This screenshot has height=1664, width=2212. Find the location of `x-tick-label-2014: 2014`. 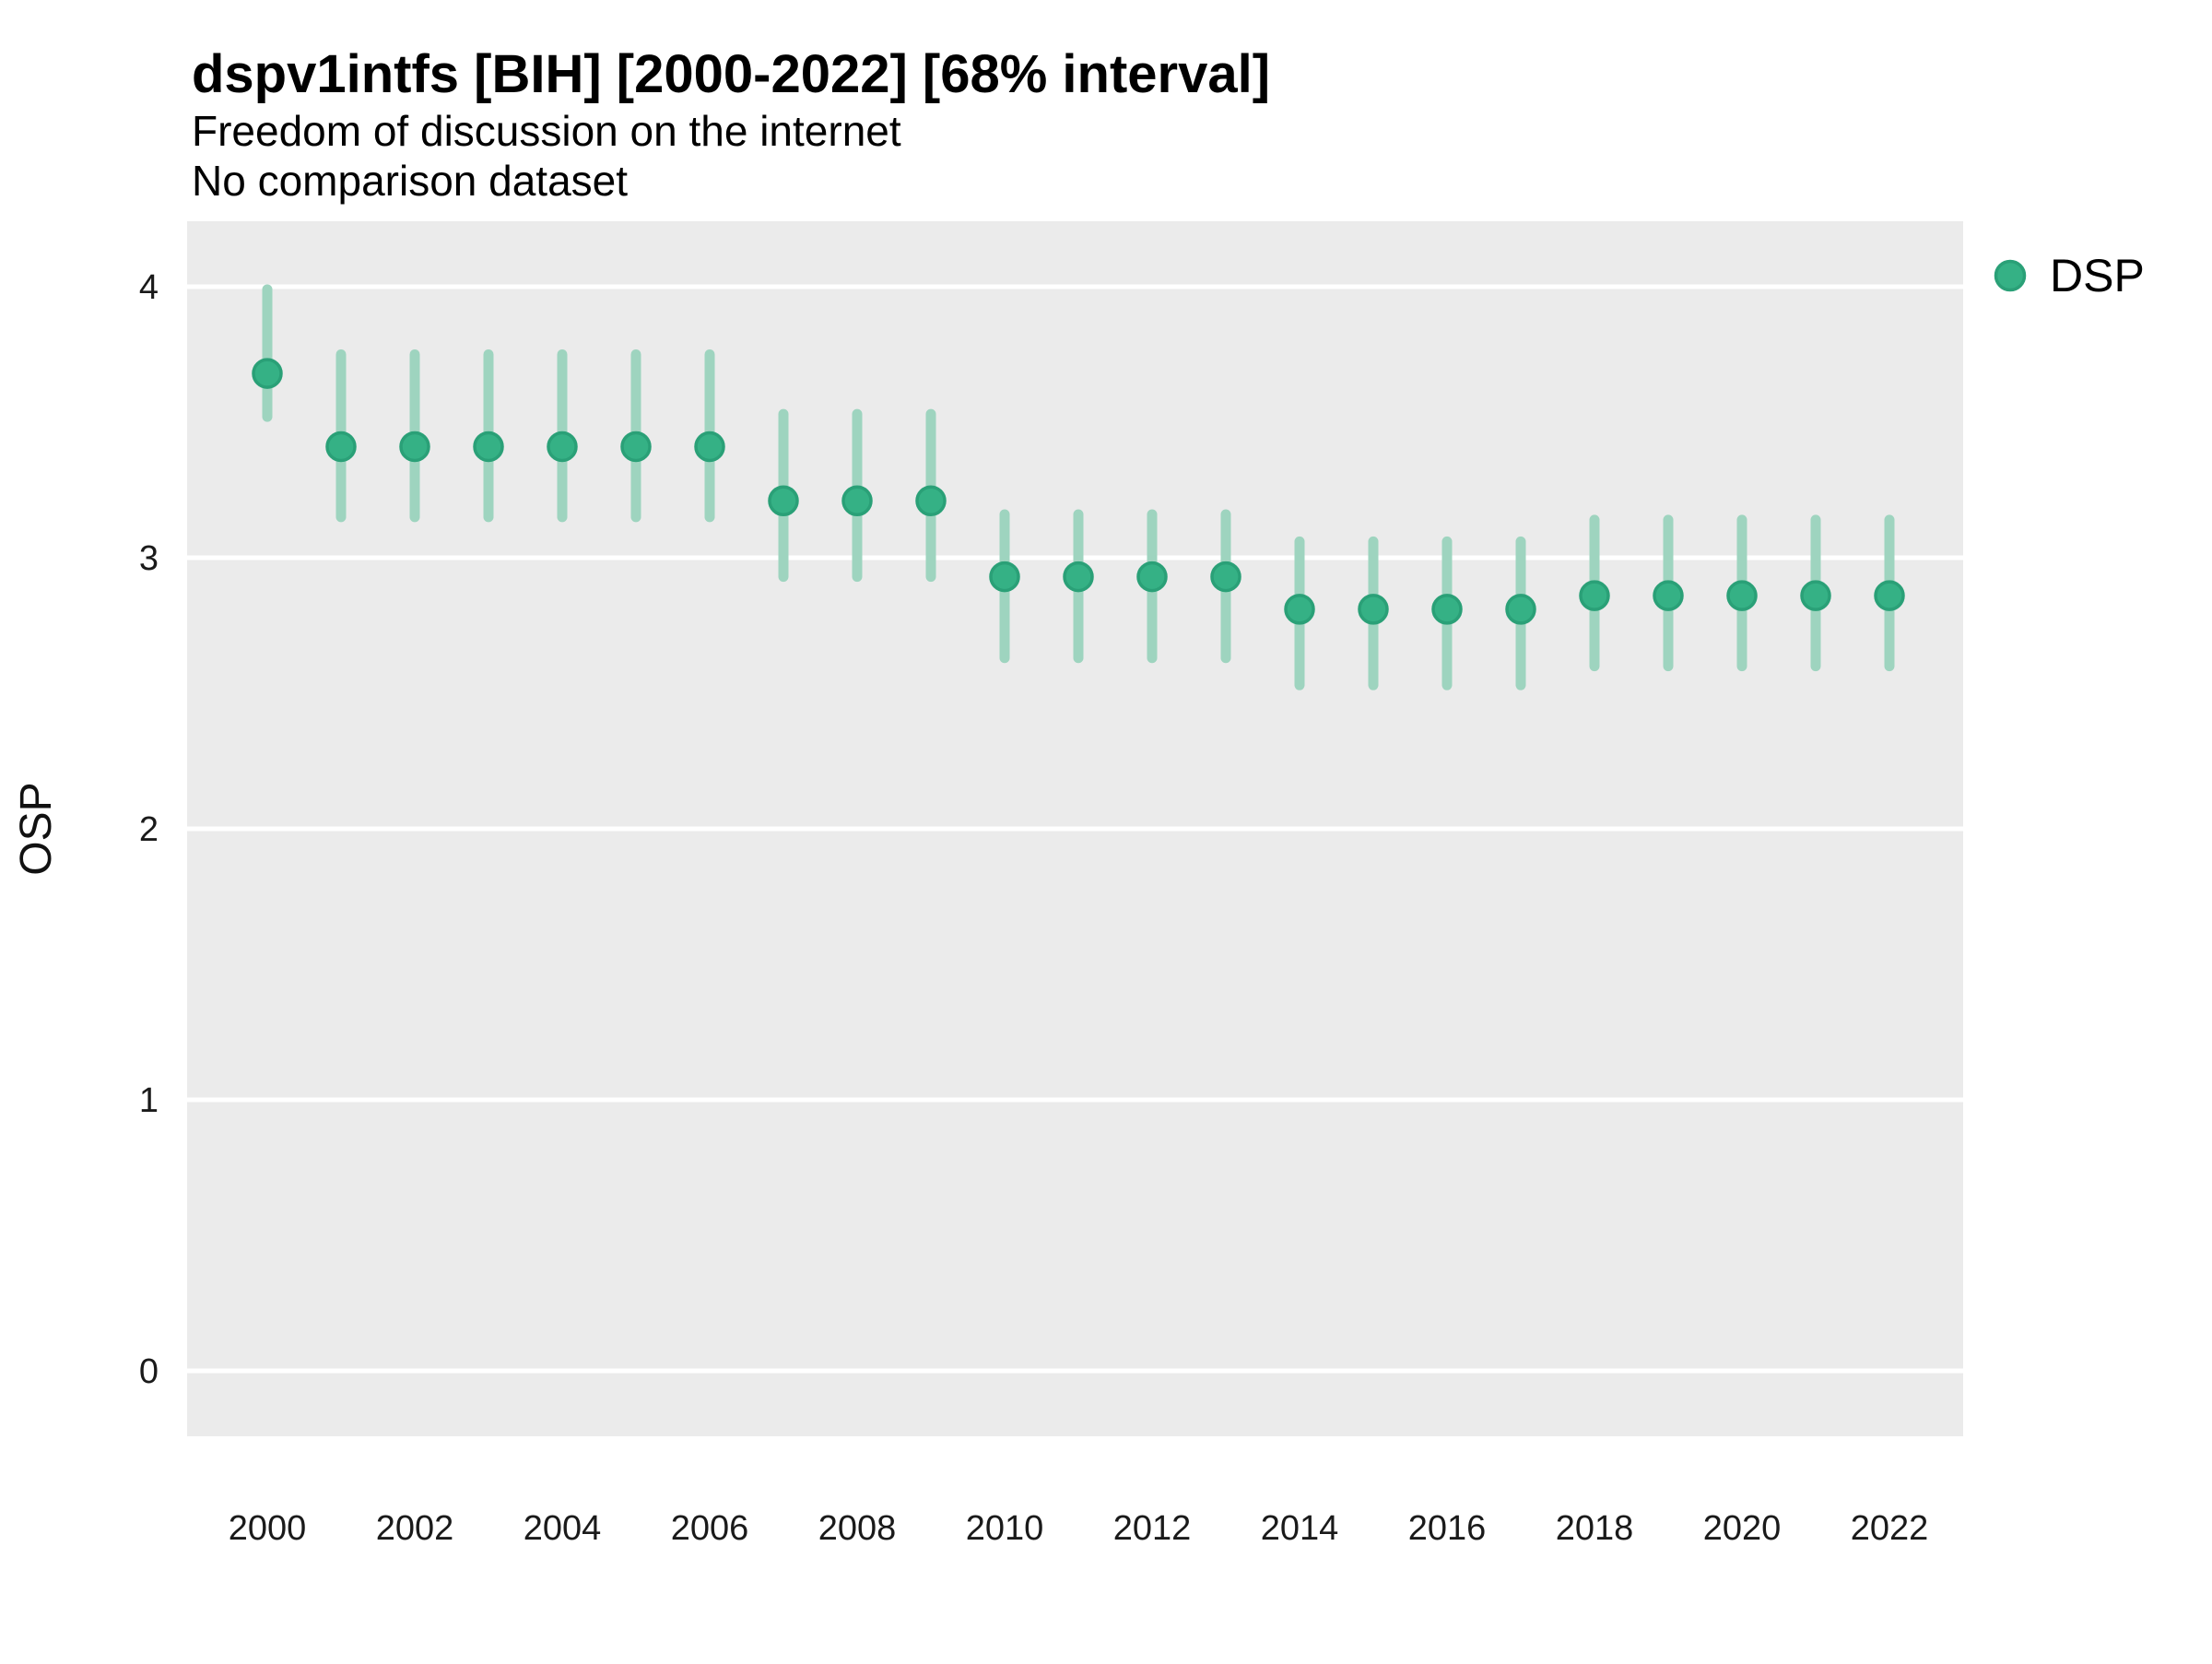

x-tick-label-2014: 2014 is located at coordinates (1300, 1528).